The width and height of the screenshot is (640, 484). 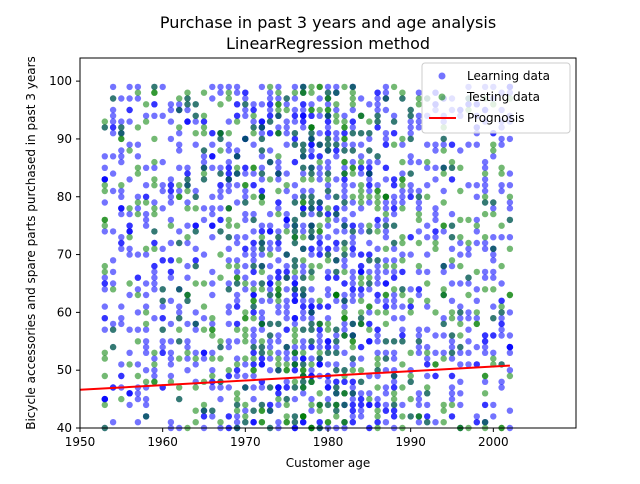 What do you see at coordinates (495, 118) in the screenshot?
I see `legend-label-prognosis: Prognosis` at bounding box center [495, 118].